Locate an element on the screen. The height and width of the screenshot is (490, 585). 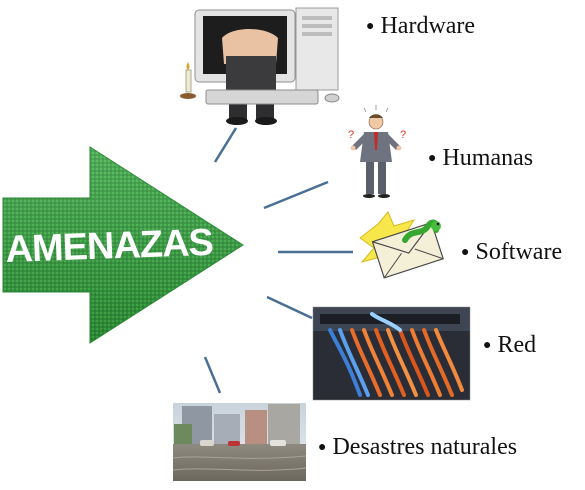
envelope-worm-icon is located at coordinates (401, 245).